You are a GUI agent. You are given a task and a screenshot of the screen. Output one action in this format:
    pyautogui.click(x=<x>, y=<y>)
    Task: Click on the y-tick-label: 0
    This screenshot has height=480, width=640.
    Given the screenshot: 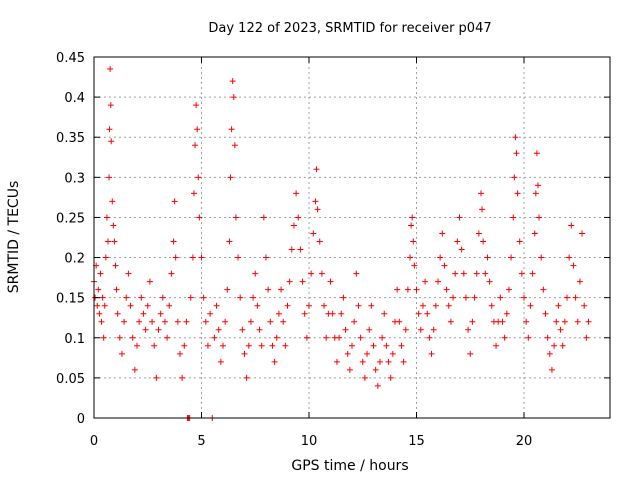 What is the action you would take?
    pyautogui.click(x=81, y=419)
    